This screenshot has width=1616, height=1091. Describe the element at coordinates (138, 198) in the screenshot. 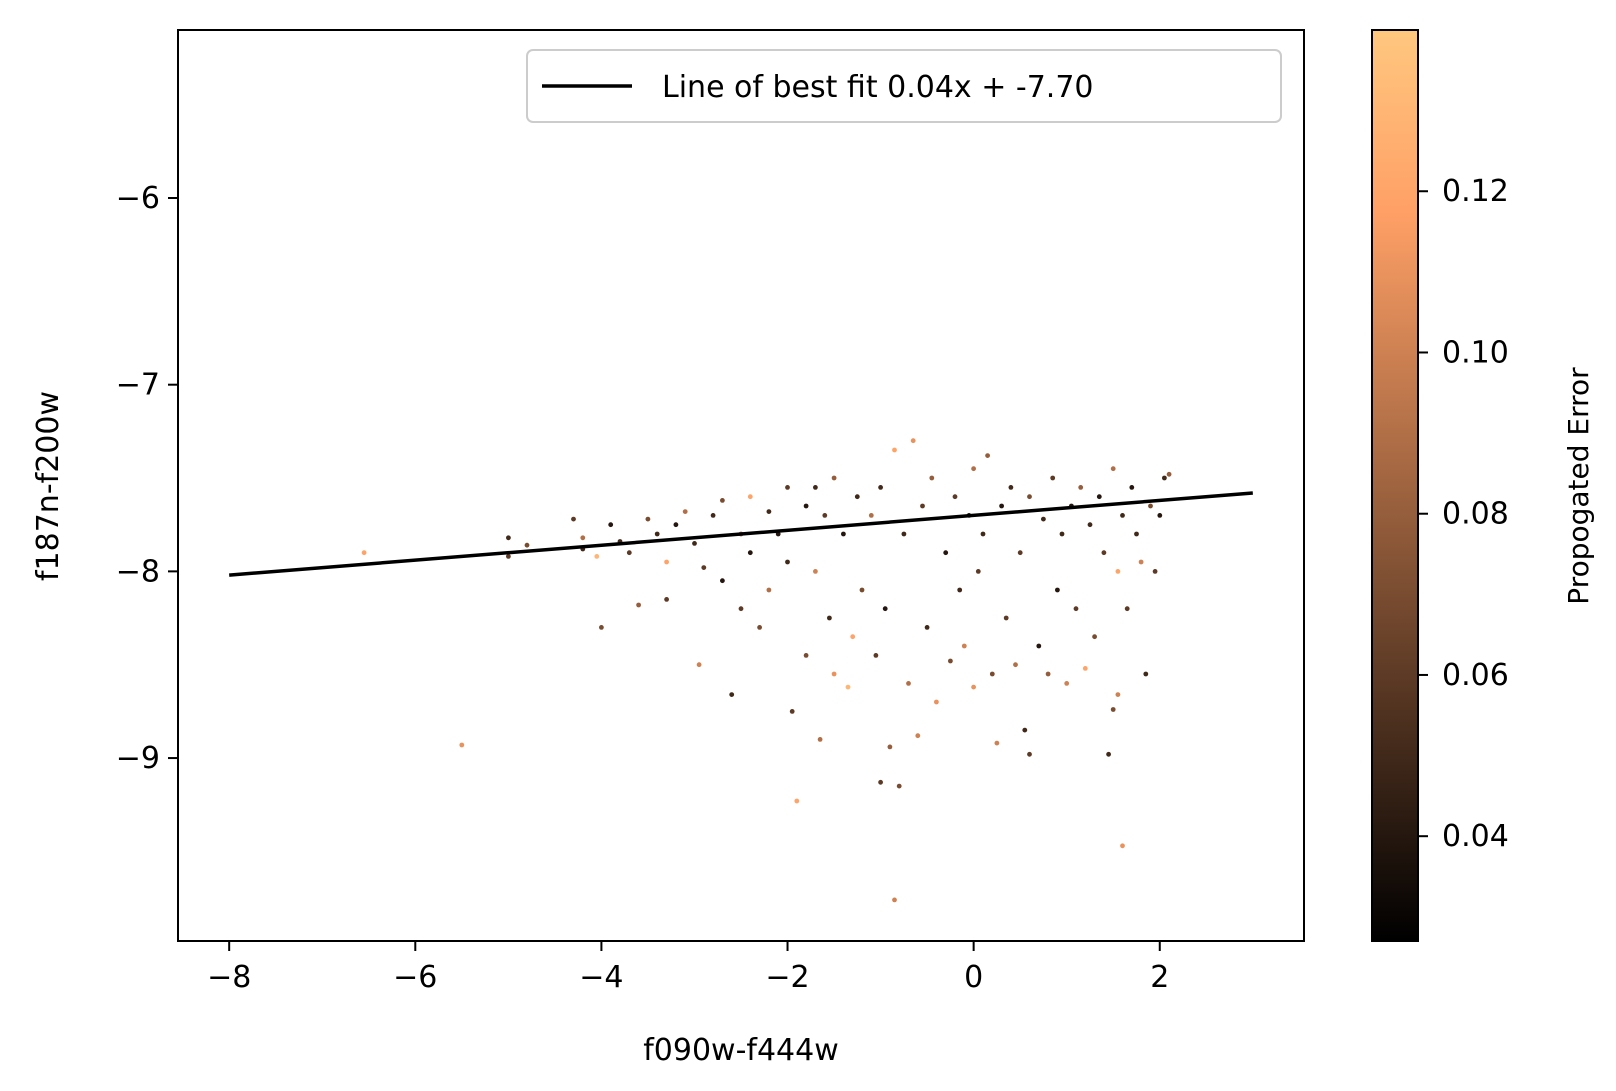

I see `y-tick-label: −6` at that location.